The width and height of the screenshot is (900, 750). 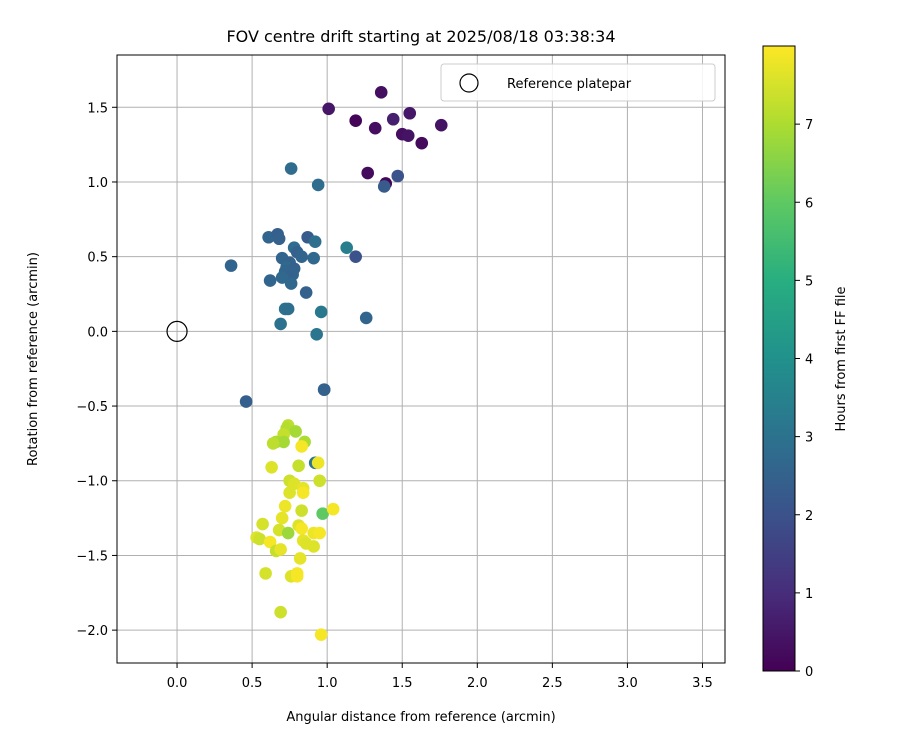 I want to click on legend: Reference platepar, so click(x=578, y=82).